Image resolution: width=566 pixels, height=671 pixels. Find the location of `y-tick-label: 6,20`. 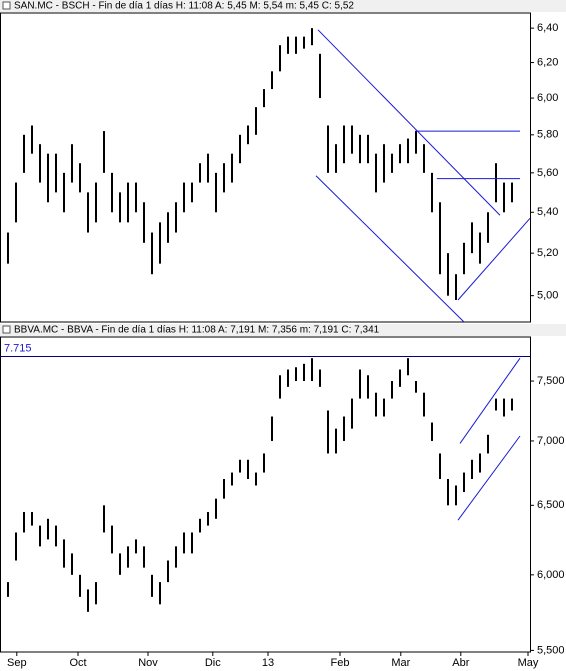

y-tick-label: 6,20 is located at coordinates (547, 62).